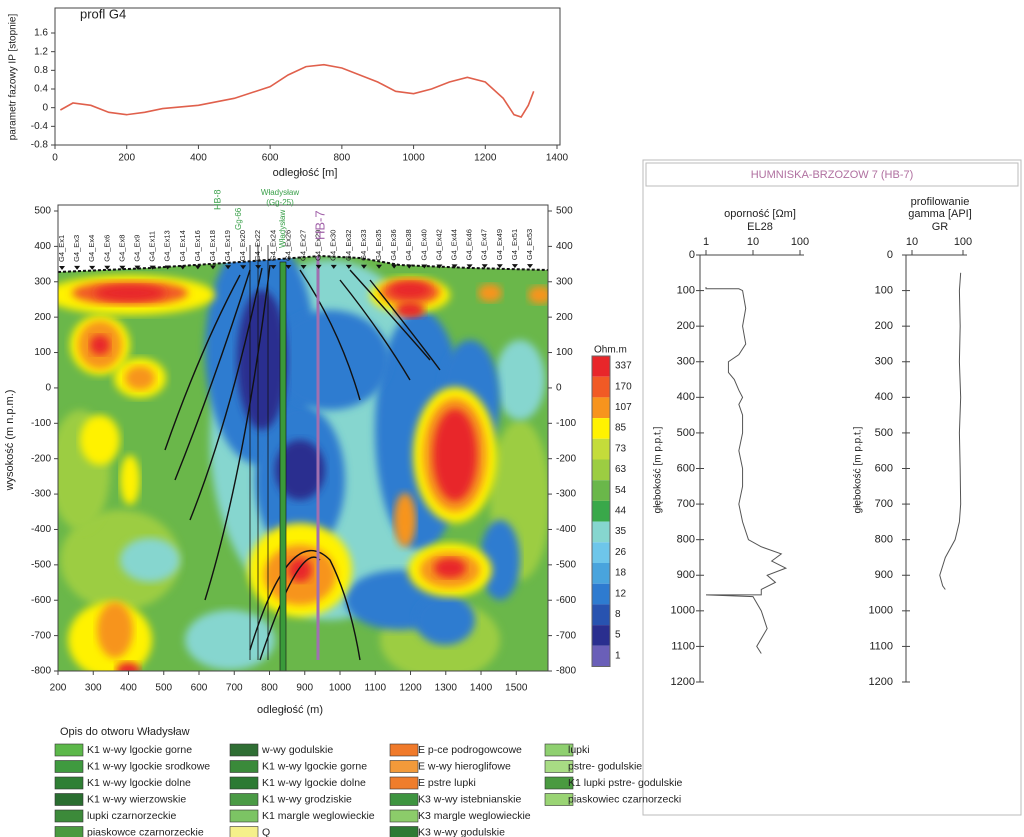  I want to click on x-tick-label: 1100, so click(376, 688).